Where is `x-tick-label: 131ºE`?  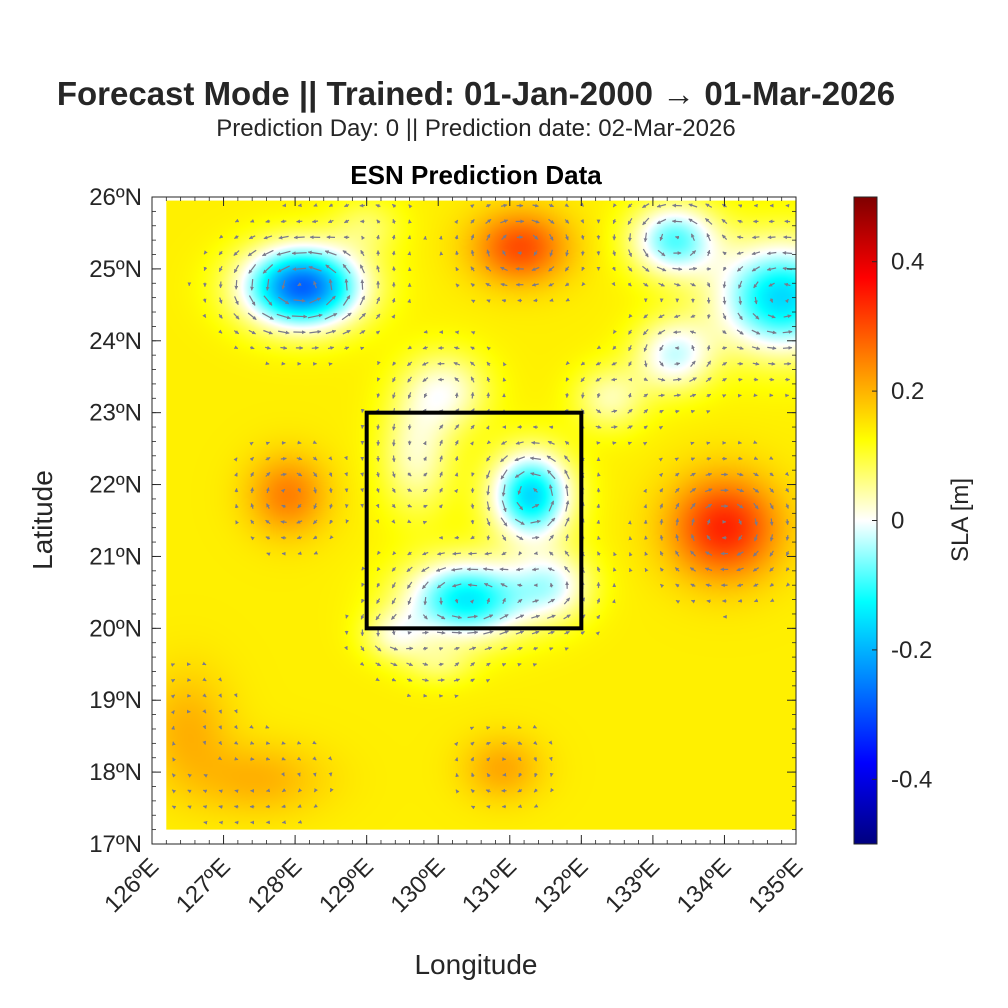 x-tick-label: 131ºE is located at coordinates (489, 885).